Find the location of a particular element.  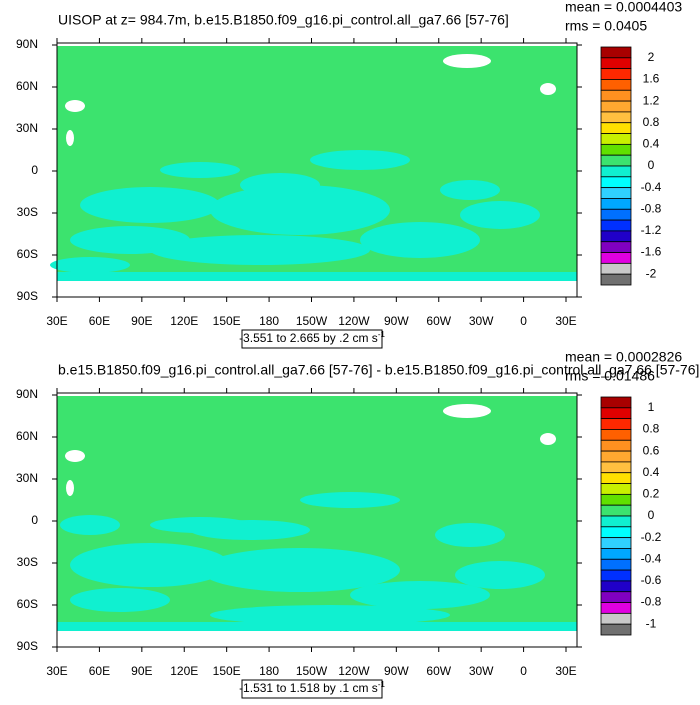

colorbar-label: 1.6 is located at coordinates (651, 79).